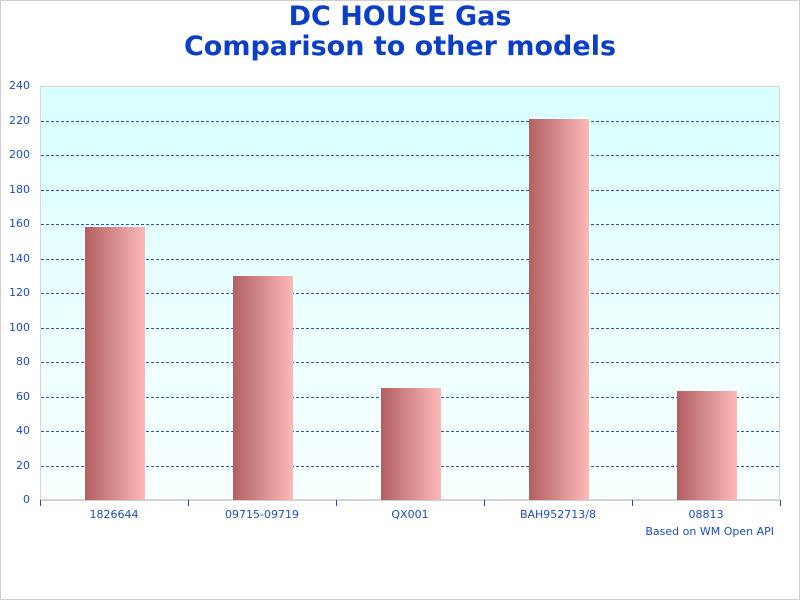  Describe the element at coordinates (19, 327) in the screenshot. I see `y-tick-label: 100` at that location.